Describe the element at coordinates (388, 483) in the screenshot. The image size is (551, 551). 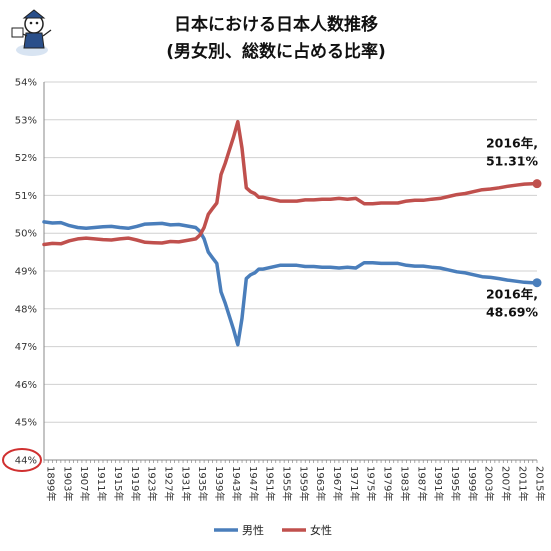
I see `x-tick-label: 1979年` at that location.